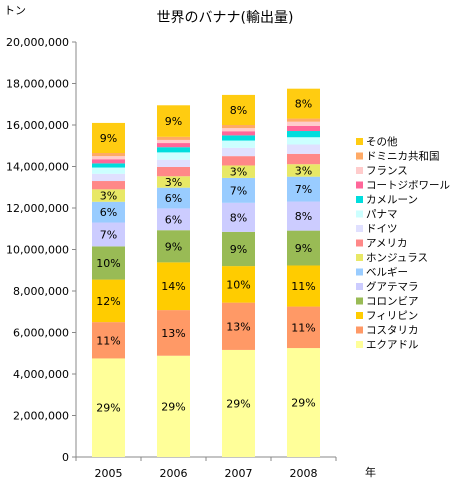  I want to click on legend-label: パナマ, so click(382, 215).